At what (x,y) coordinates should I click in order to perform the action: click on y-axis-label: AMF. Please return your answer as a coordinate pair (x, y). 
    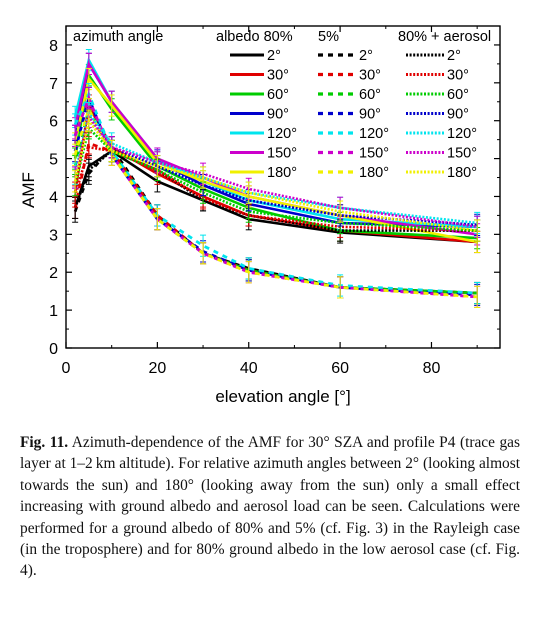
    Looking at the image, I should click on (28, 190).